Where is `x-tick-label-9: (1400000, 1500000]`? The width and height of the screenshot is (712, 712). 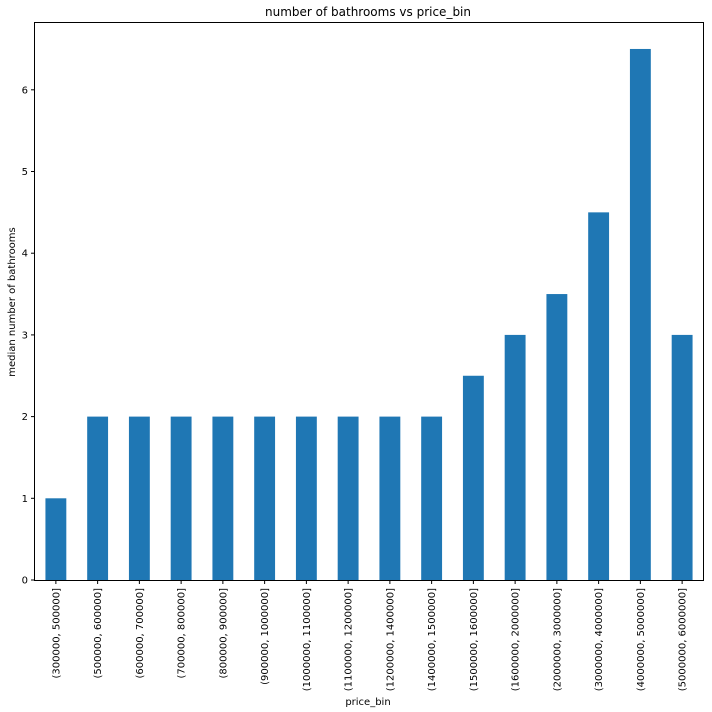
x-tick-label-9: (1400000, 1500000] is located at coordinates (432, 639).